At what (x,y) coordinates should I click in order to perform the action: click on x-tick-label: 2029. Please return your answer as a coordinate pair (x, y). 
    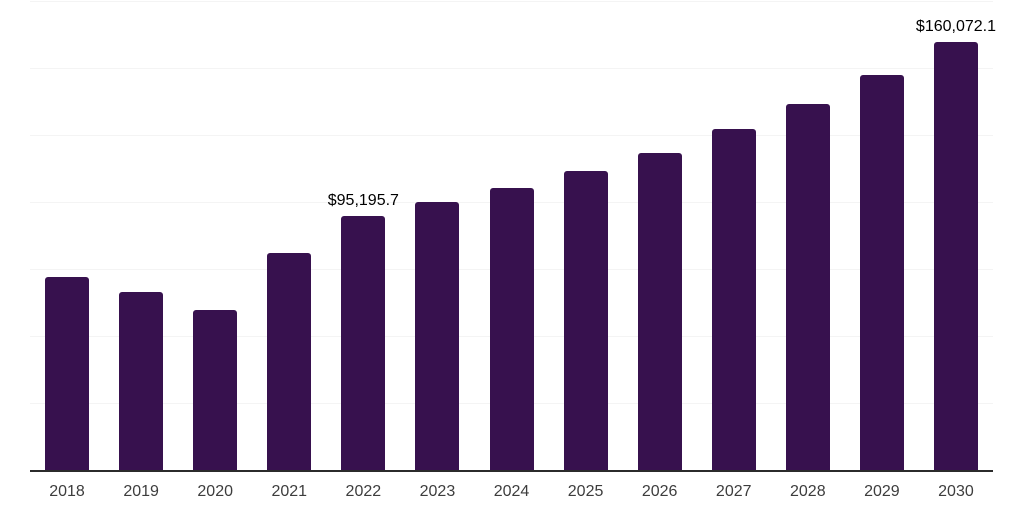
    Looking at the image, I should click on (882, 491).